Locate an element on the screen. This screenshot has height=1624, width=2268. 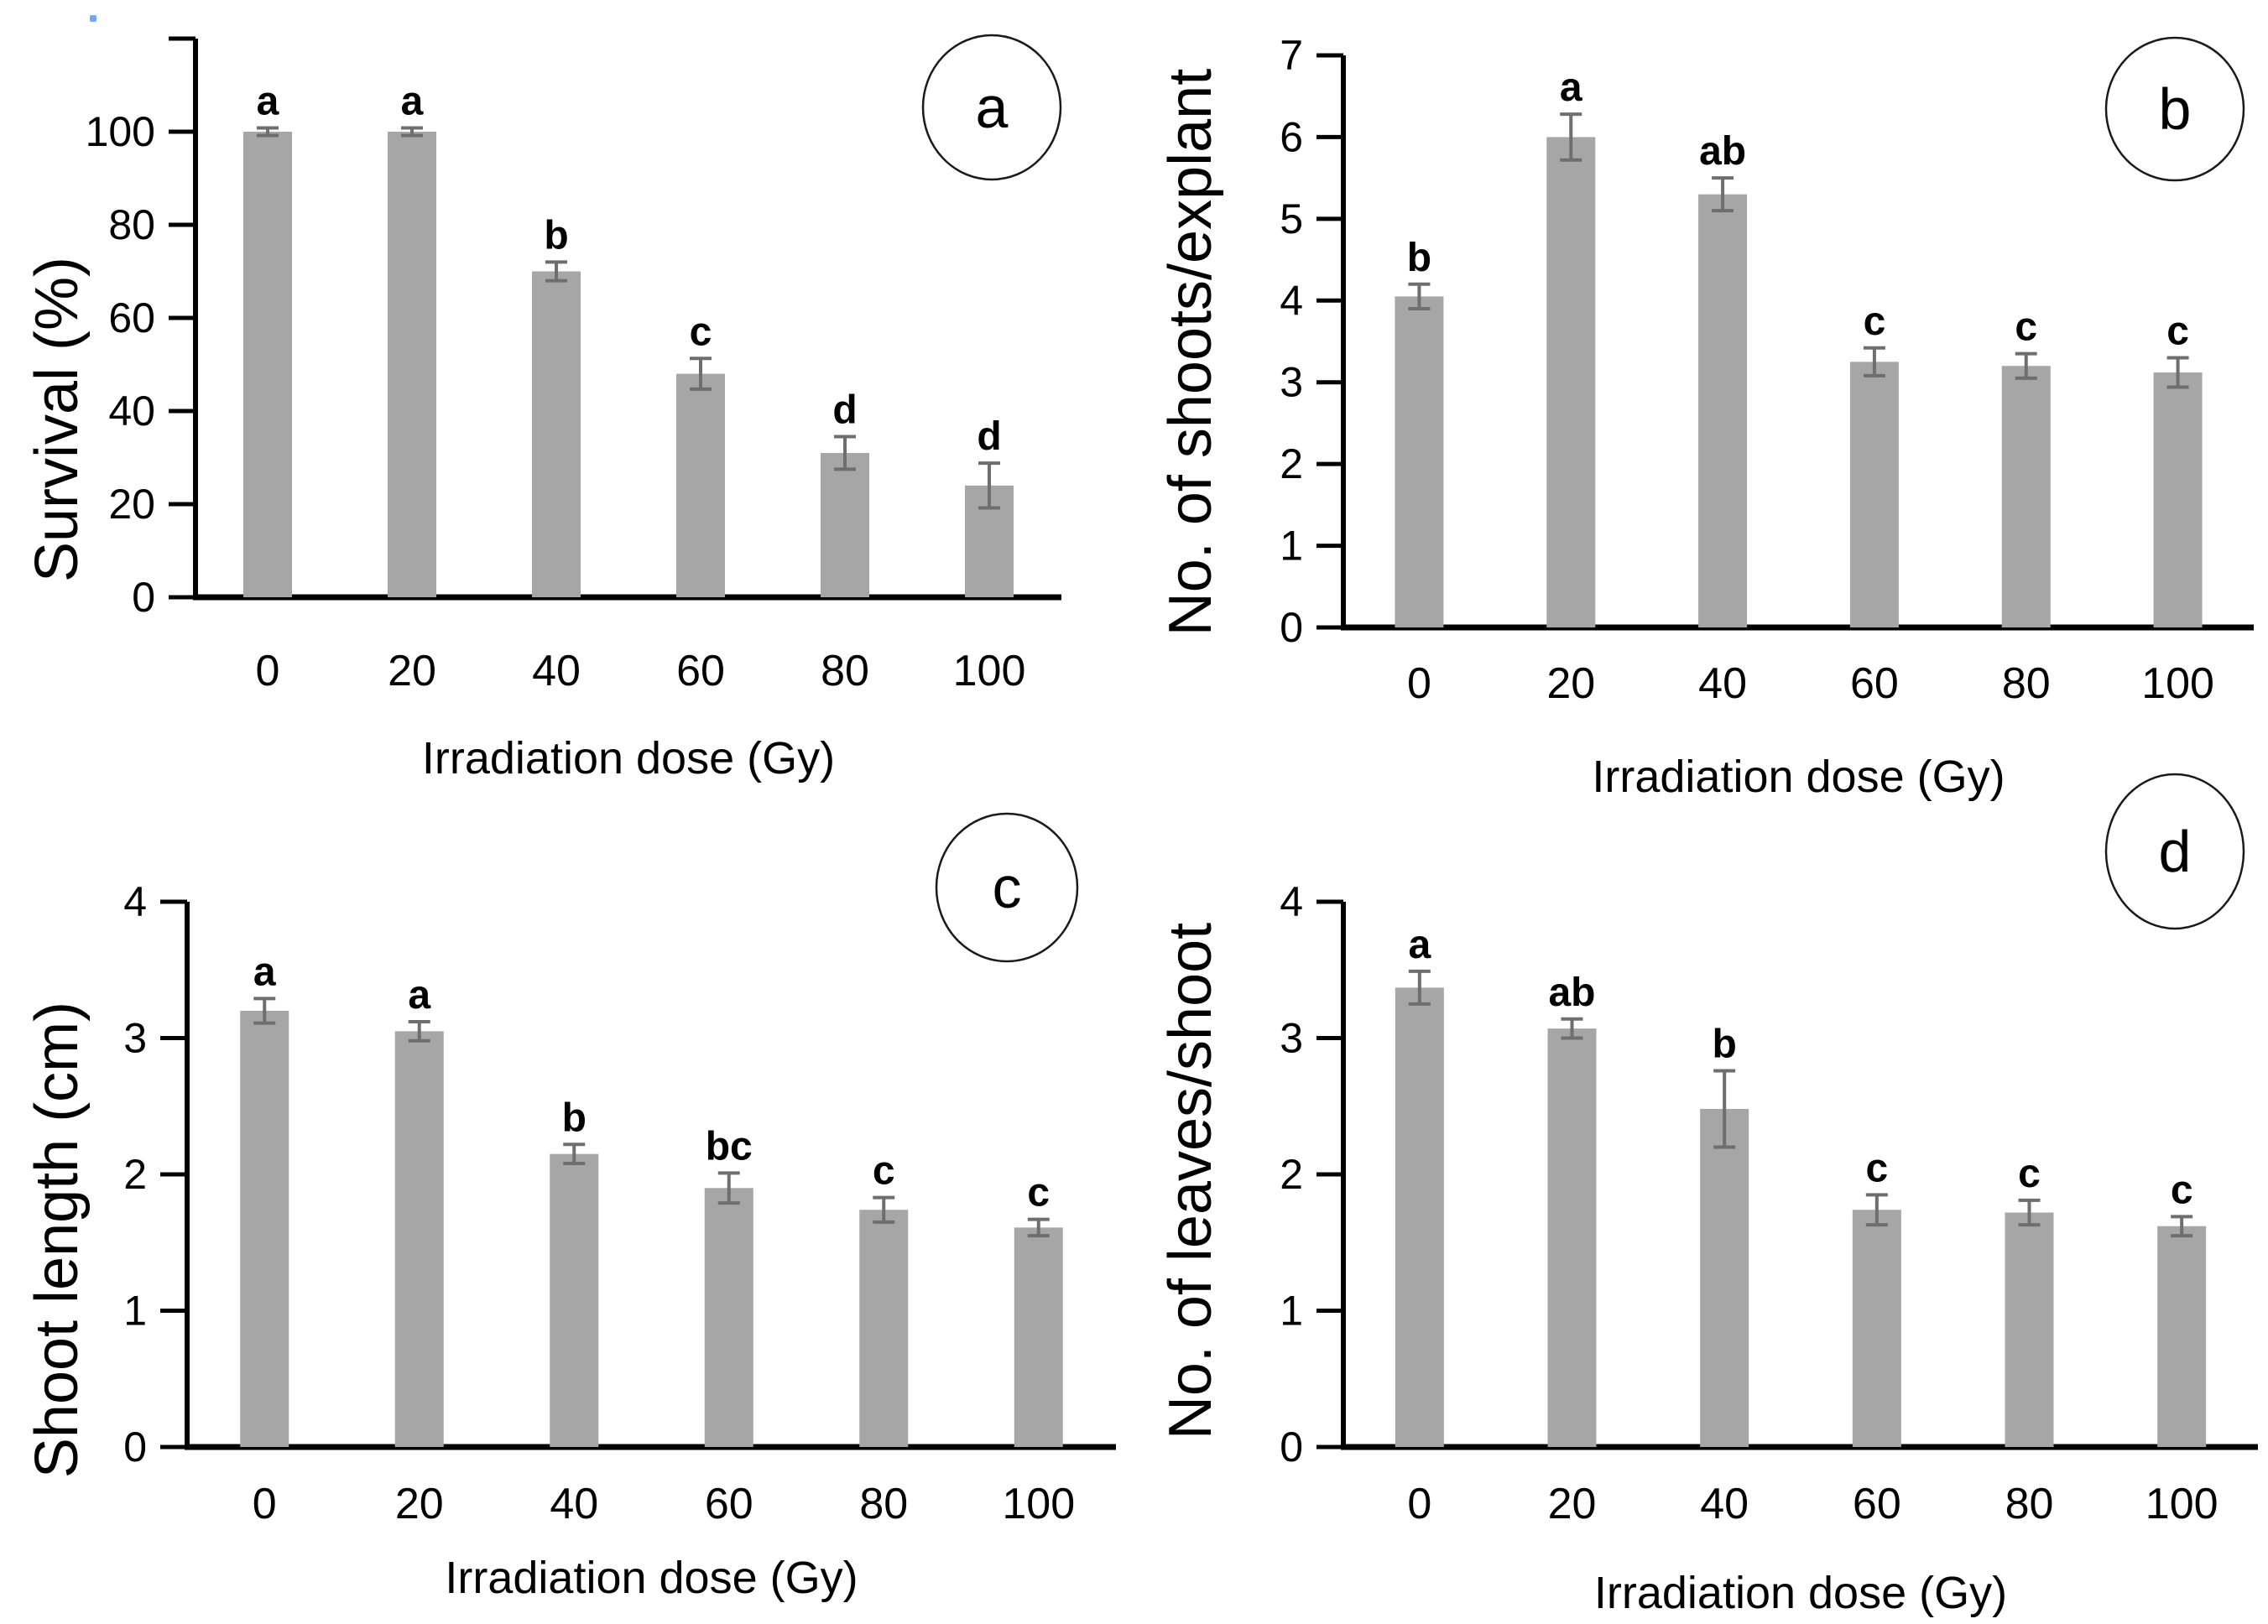
y-tick-label: 20 is located at coordinates (132, 505).